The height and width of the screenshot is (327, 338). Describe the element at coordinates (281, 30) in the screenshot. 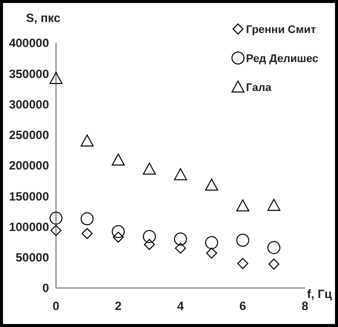

I see `legend-label: Гренни Смит` at that location.